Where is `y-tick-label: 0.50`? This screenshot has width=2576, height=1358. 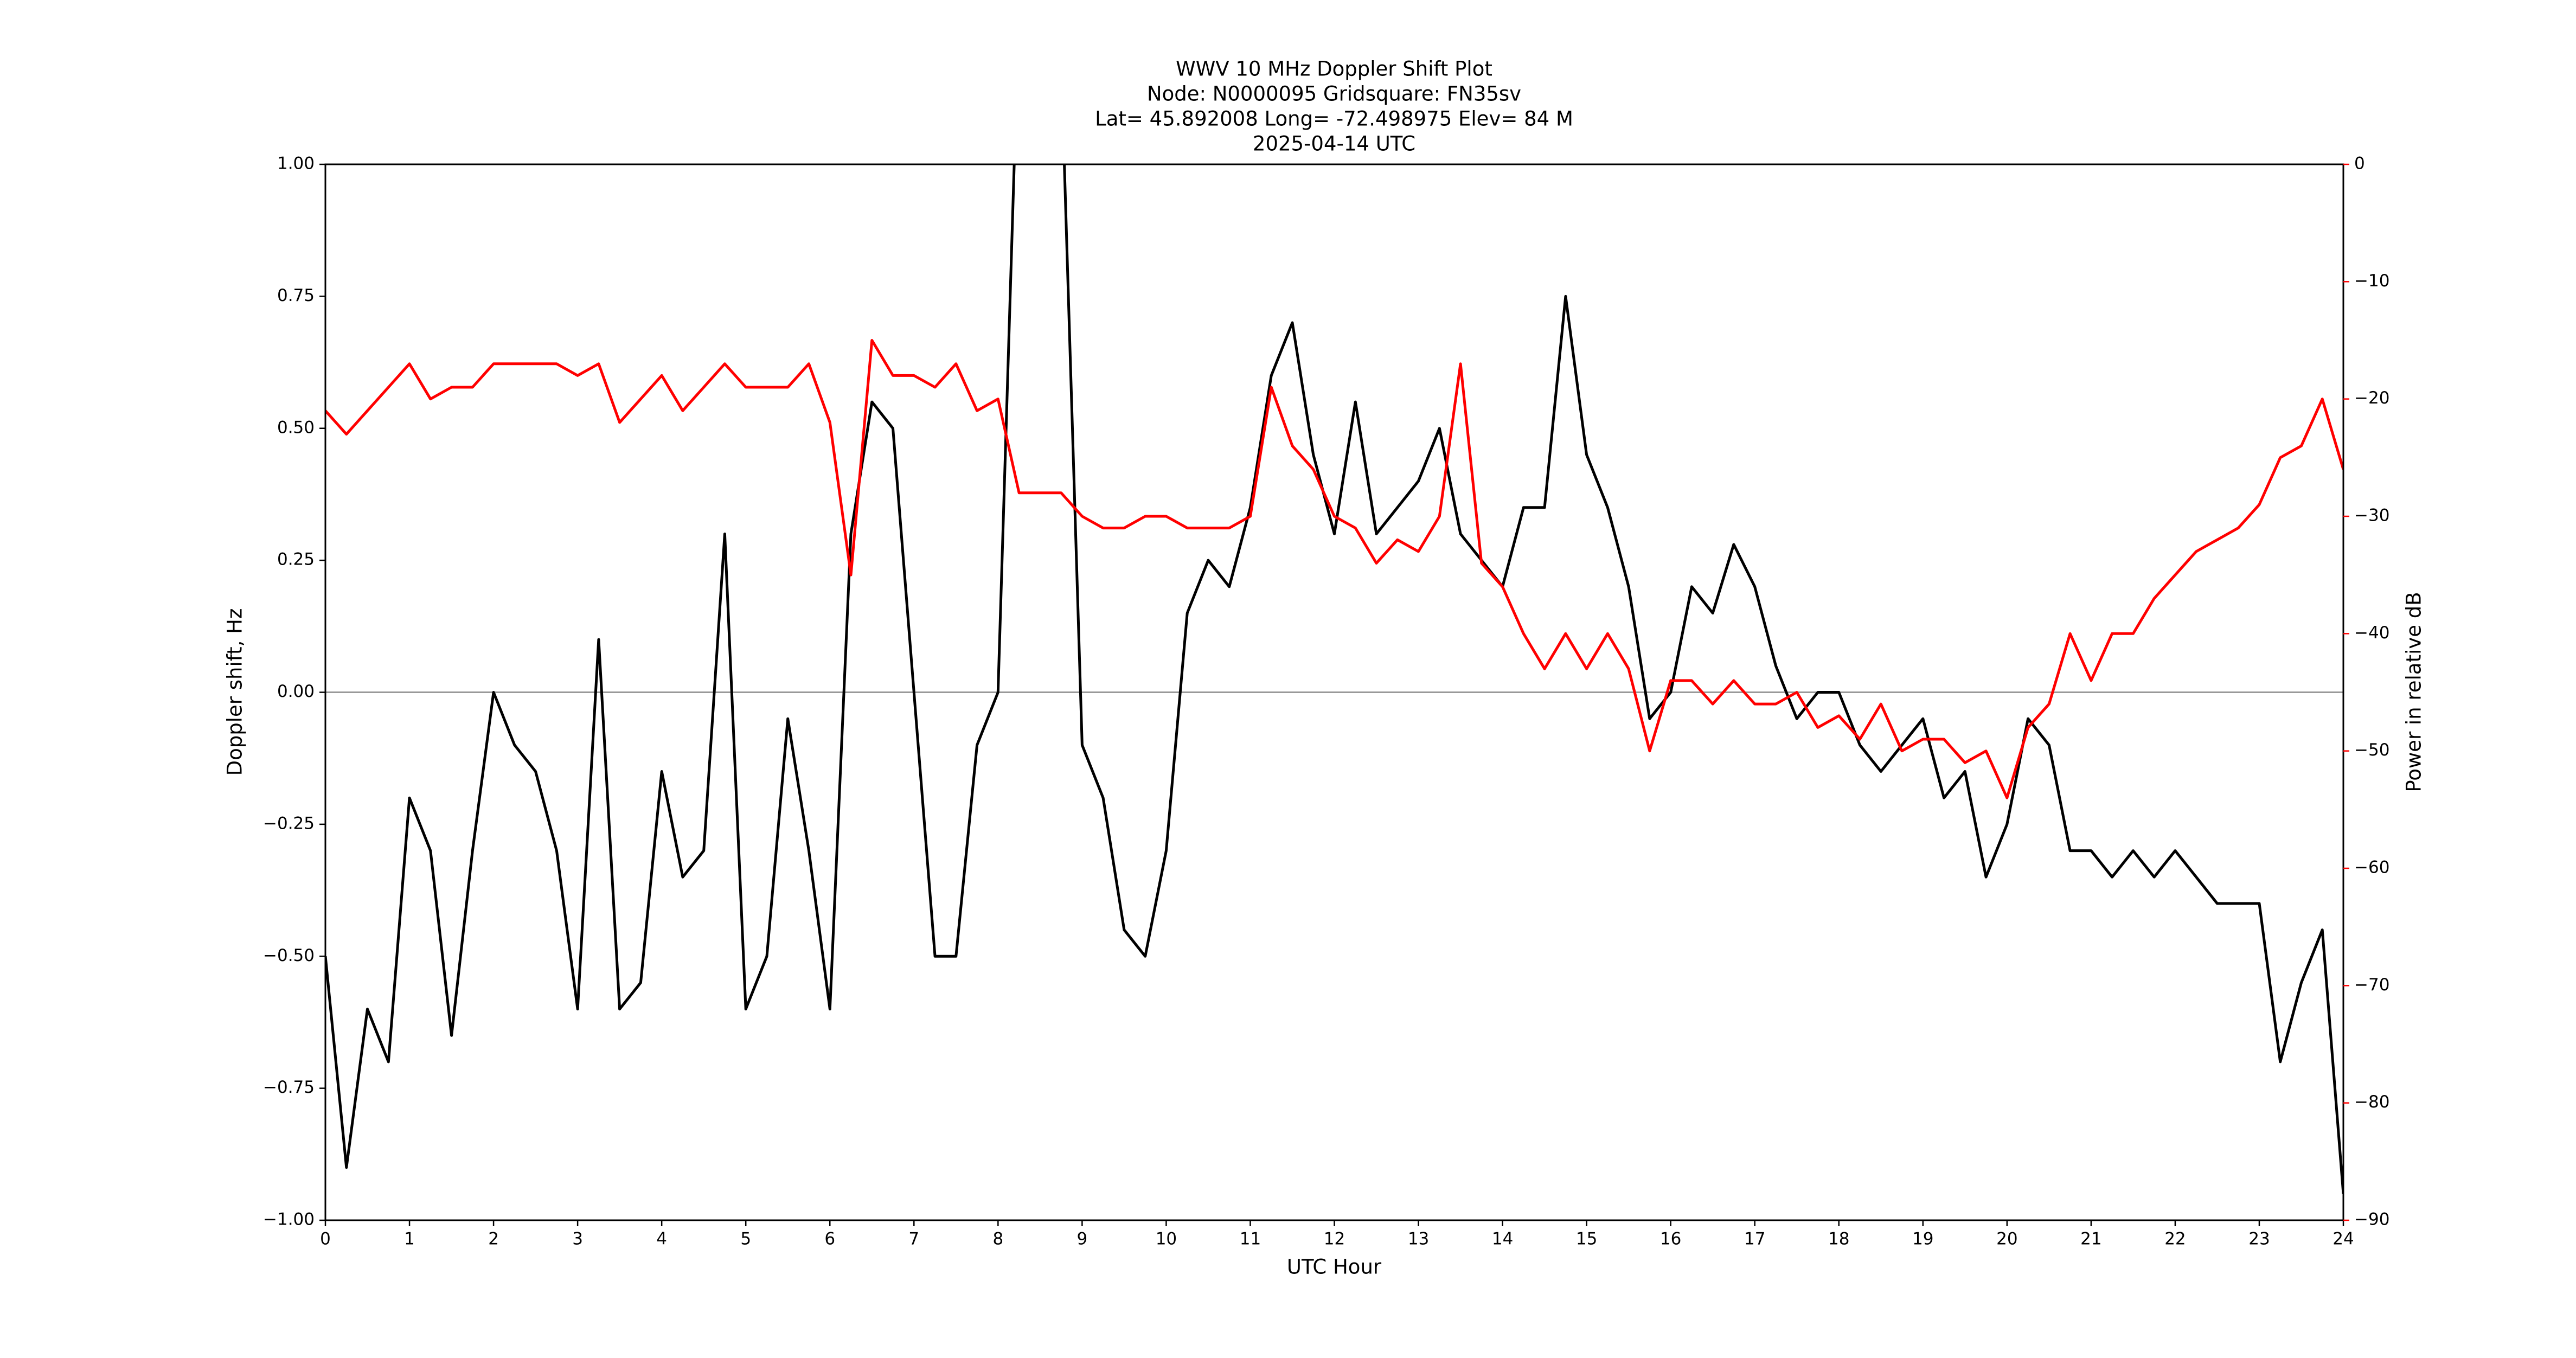
y-tick-label: 0.50 is located at coordinates (296, 427).